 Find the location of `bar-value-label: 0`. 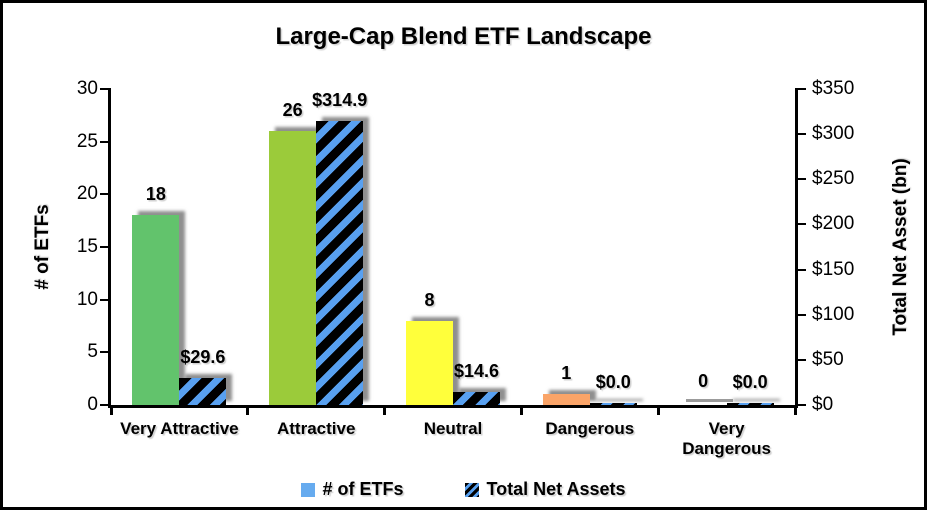

bar-value-label: 0 is located at coordinates (703, 381).